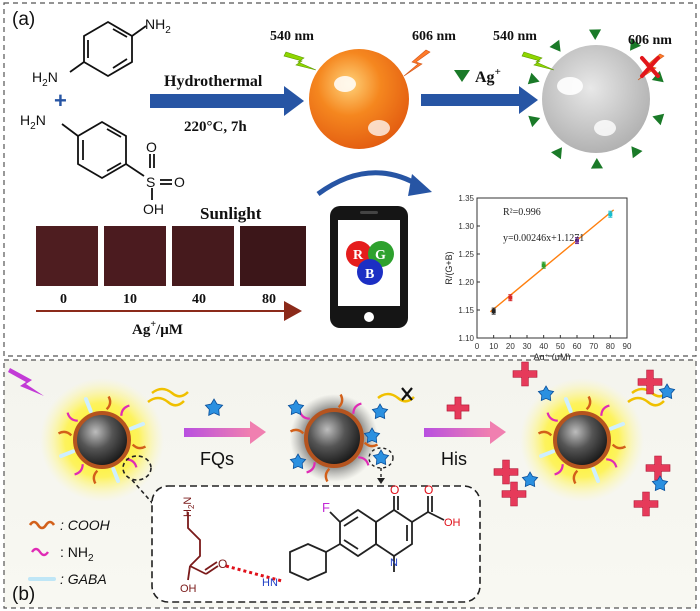 The height and width of the screenshot is (611, 700). Describe the element at coordinates (466, 338) in the screenshot. I see `y-tick-label: 1.10` at that location.